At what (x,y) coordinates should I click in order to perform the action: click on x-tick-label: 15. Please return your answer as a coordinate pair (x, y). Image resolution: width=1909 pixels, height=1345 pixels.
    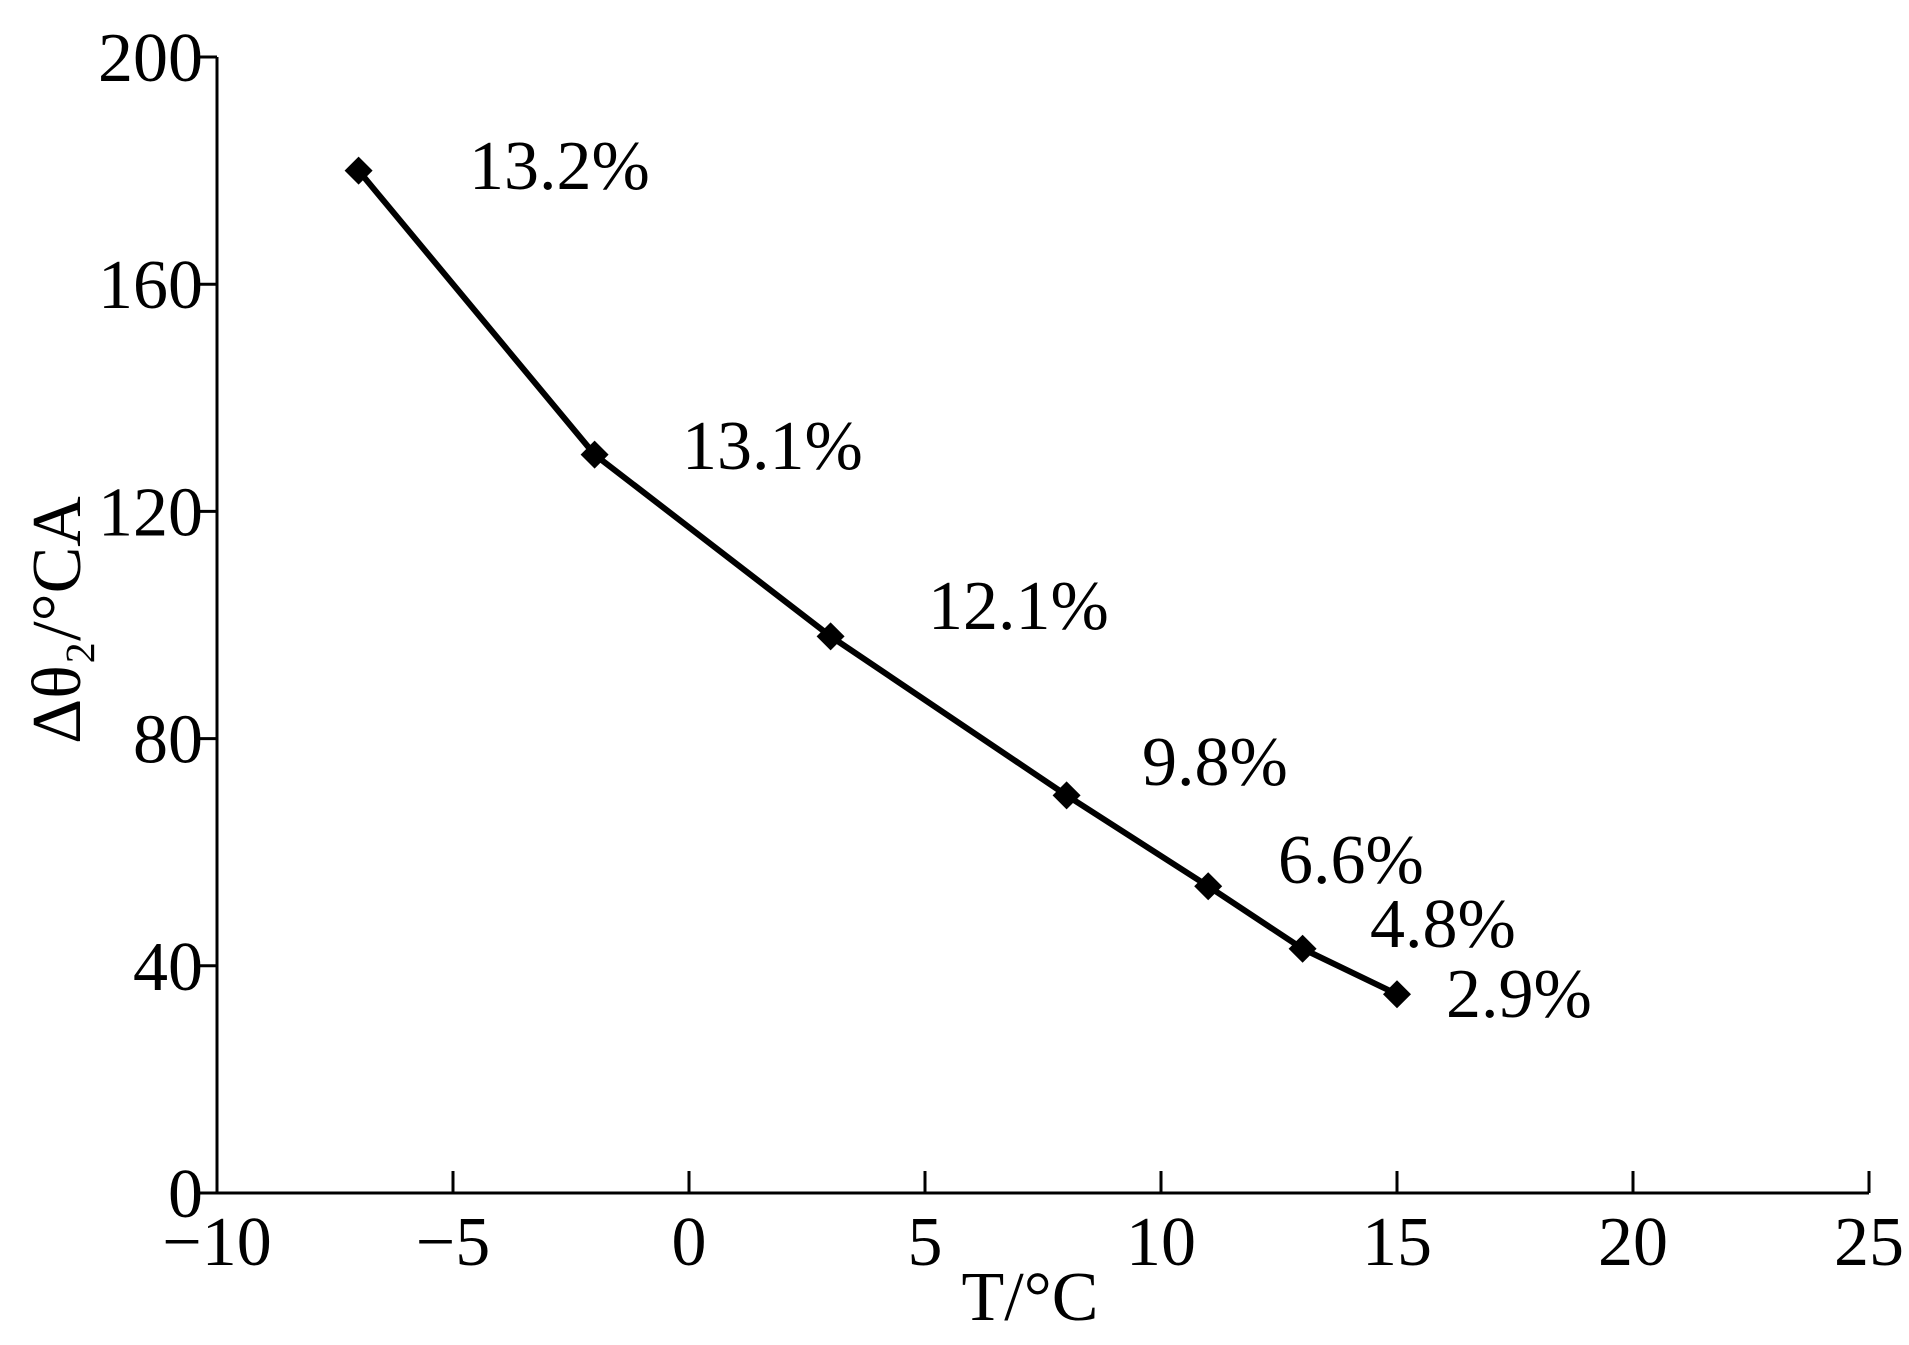
    Looking at the image, I should click on (1397, 1242).